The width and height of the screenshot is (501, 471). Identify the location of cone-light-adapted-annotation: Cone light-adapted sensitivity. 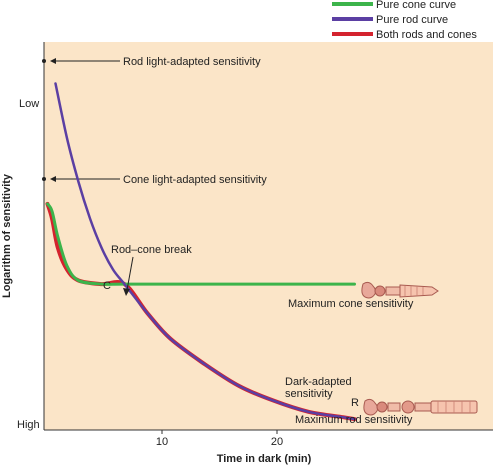
(154, 180).